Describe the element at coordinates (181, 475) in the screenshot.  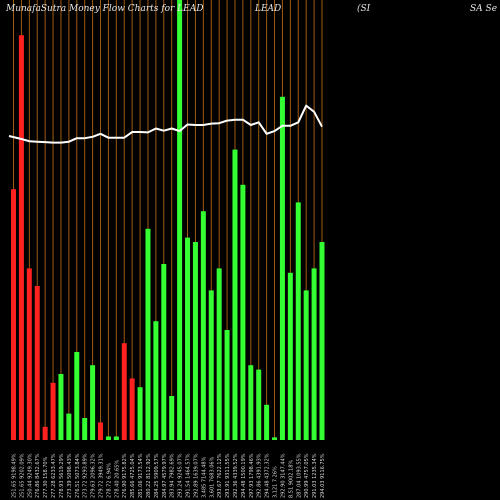
I see `x-tick-label: 293.24 9245.07%` at that location.